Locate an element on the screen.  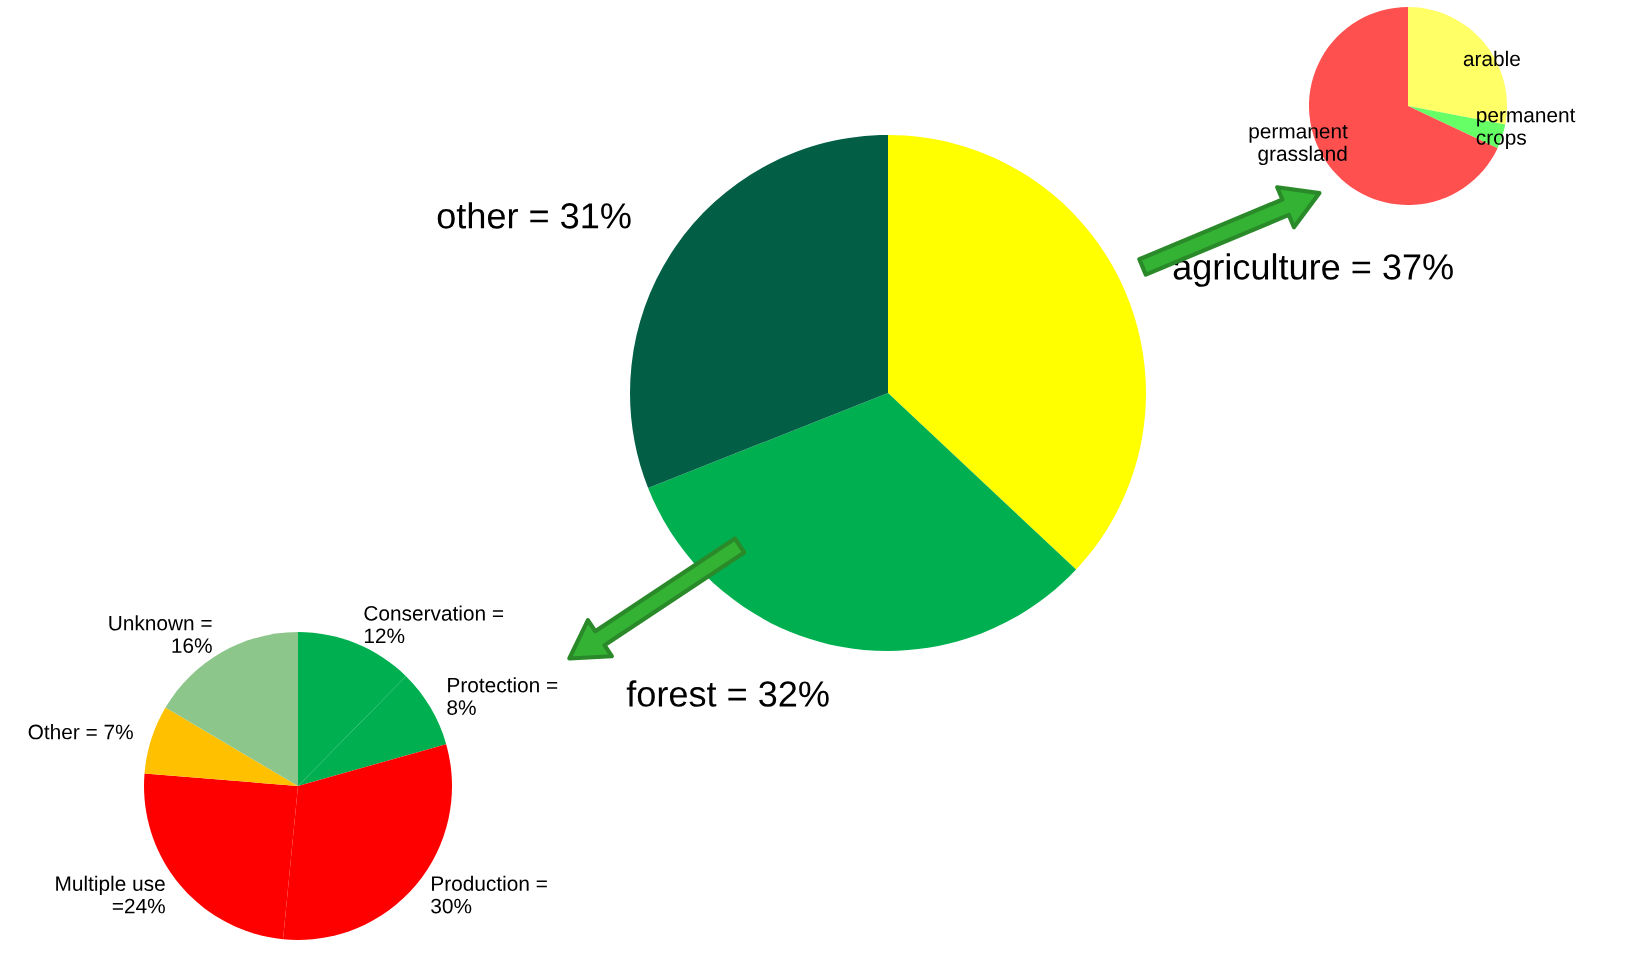
slice-label: Unknown = 16% is located at coordinates (160, 634).